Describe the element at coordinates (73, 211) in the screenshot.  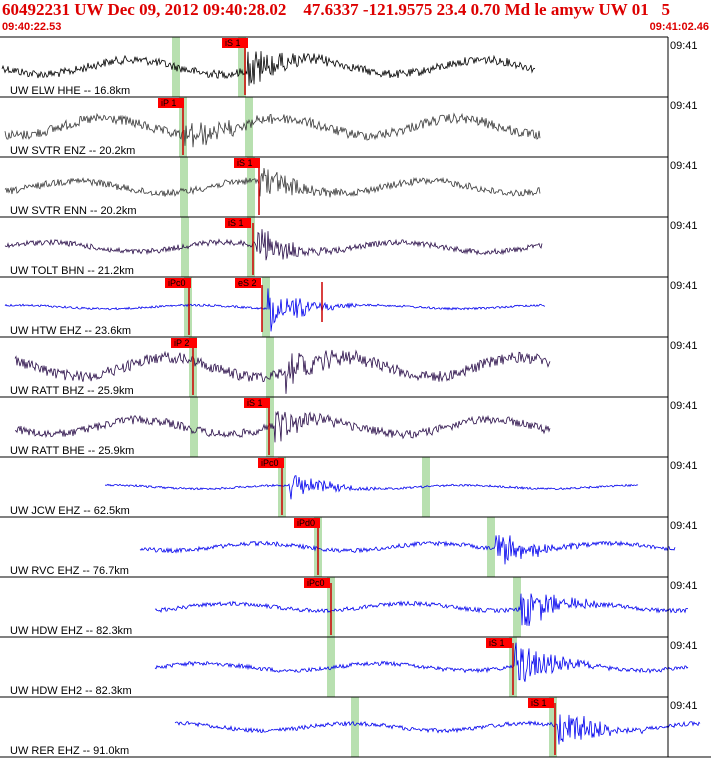
I see `station-label: UW SVTR ENN -- 20.2km` at that location.